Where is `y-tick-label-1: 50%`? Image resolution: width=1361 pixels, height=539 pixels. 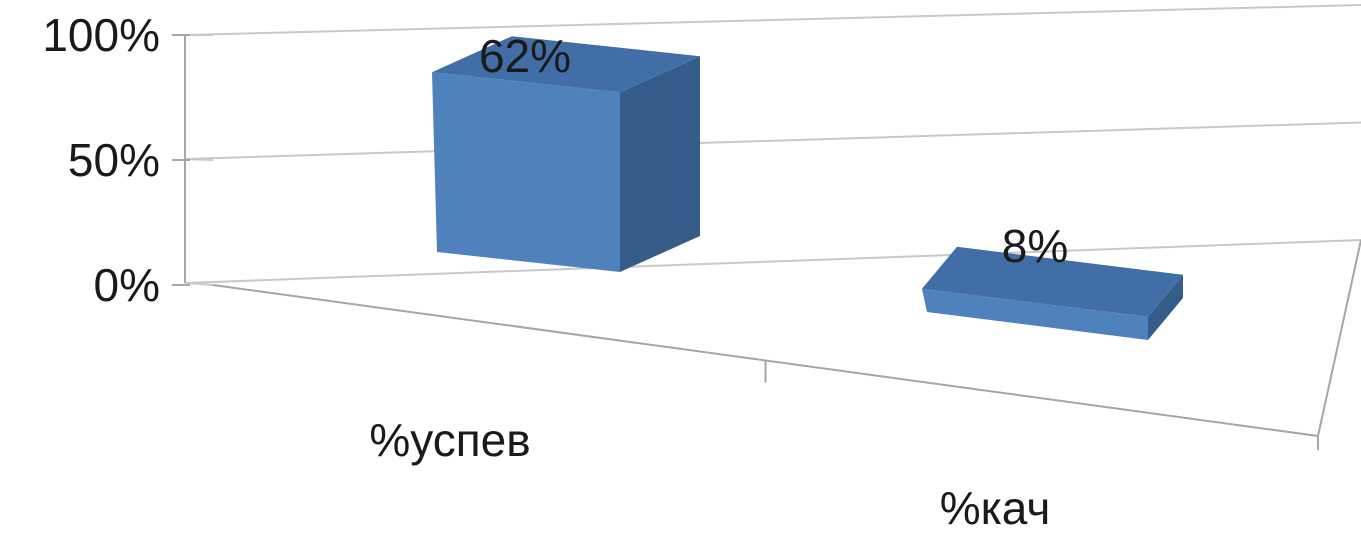
y-tick-label-1: 50% is located at coordinates (114, 160).